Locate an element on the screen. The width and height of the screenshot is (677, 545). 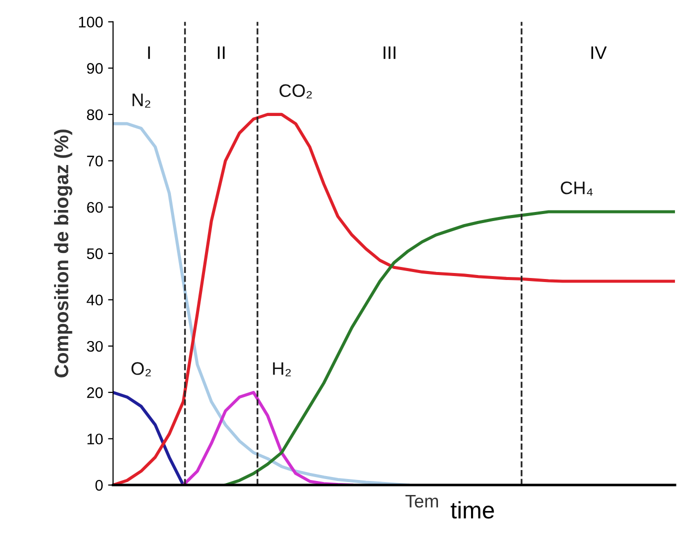
y-tick-label: 50 is located at coordinates (94, 254).